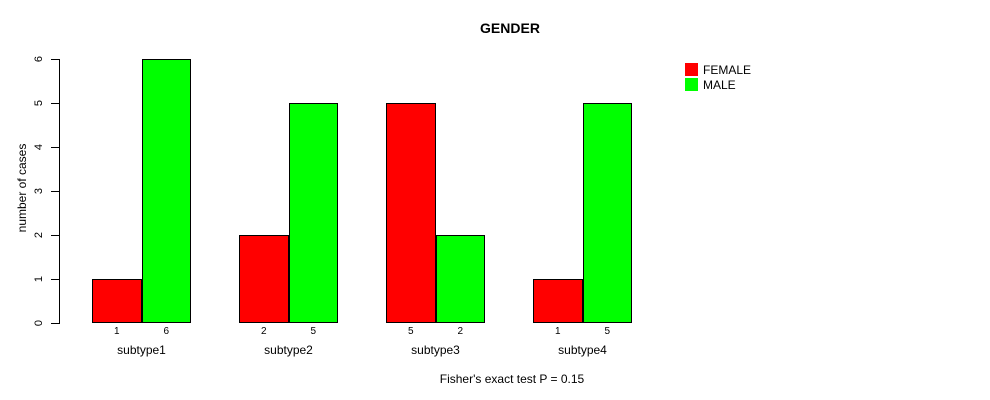  Describe the element at coordinates (313, 331) in the screenshot. I see `bar-value-male-subtype2: 5` at that location.